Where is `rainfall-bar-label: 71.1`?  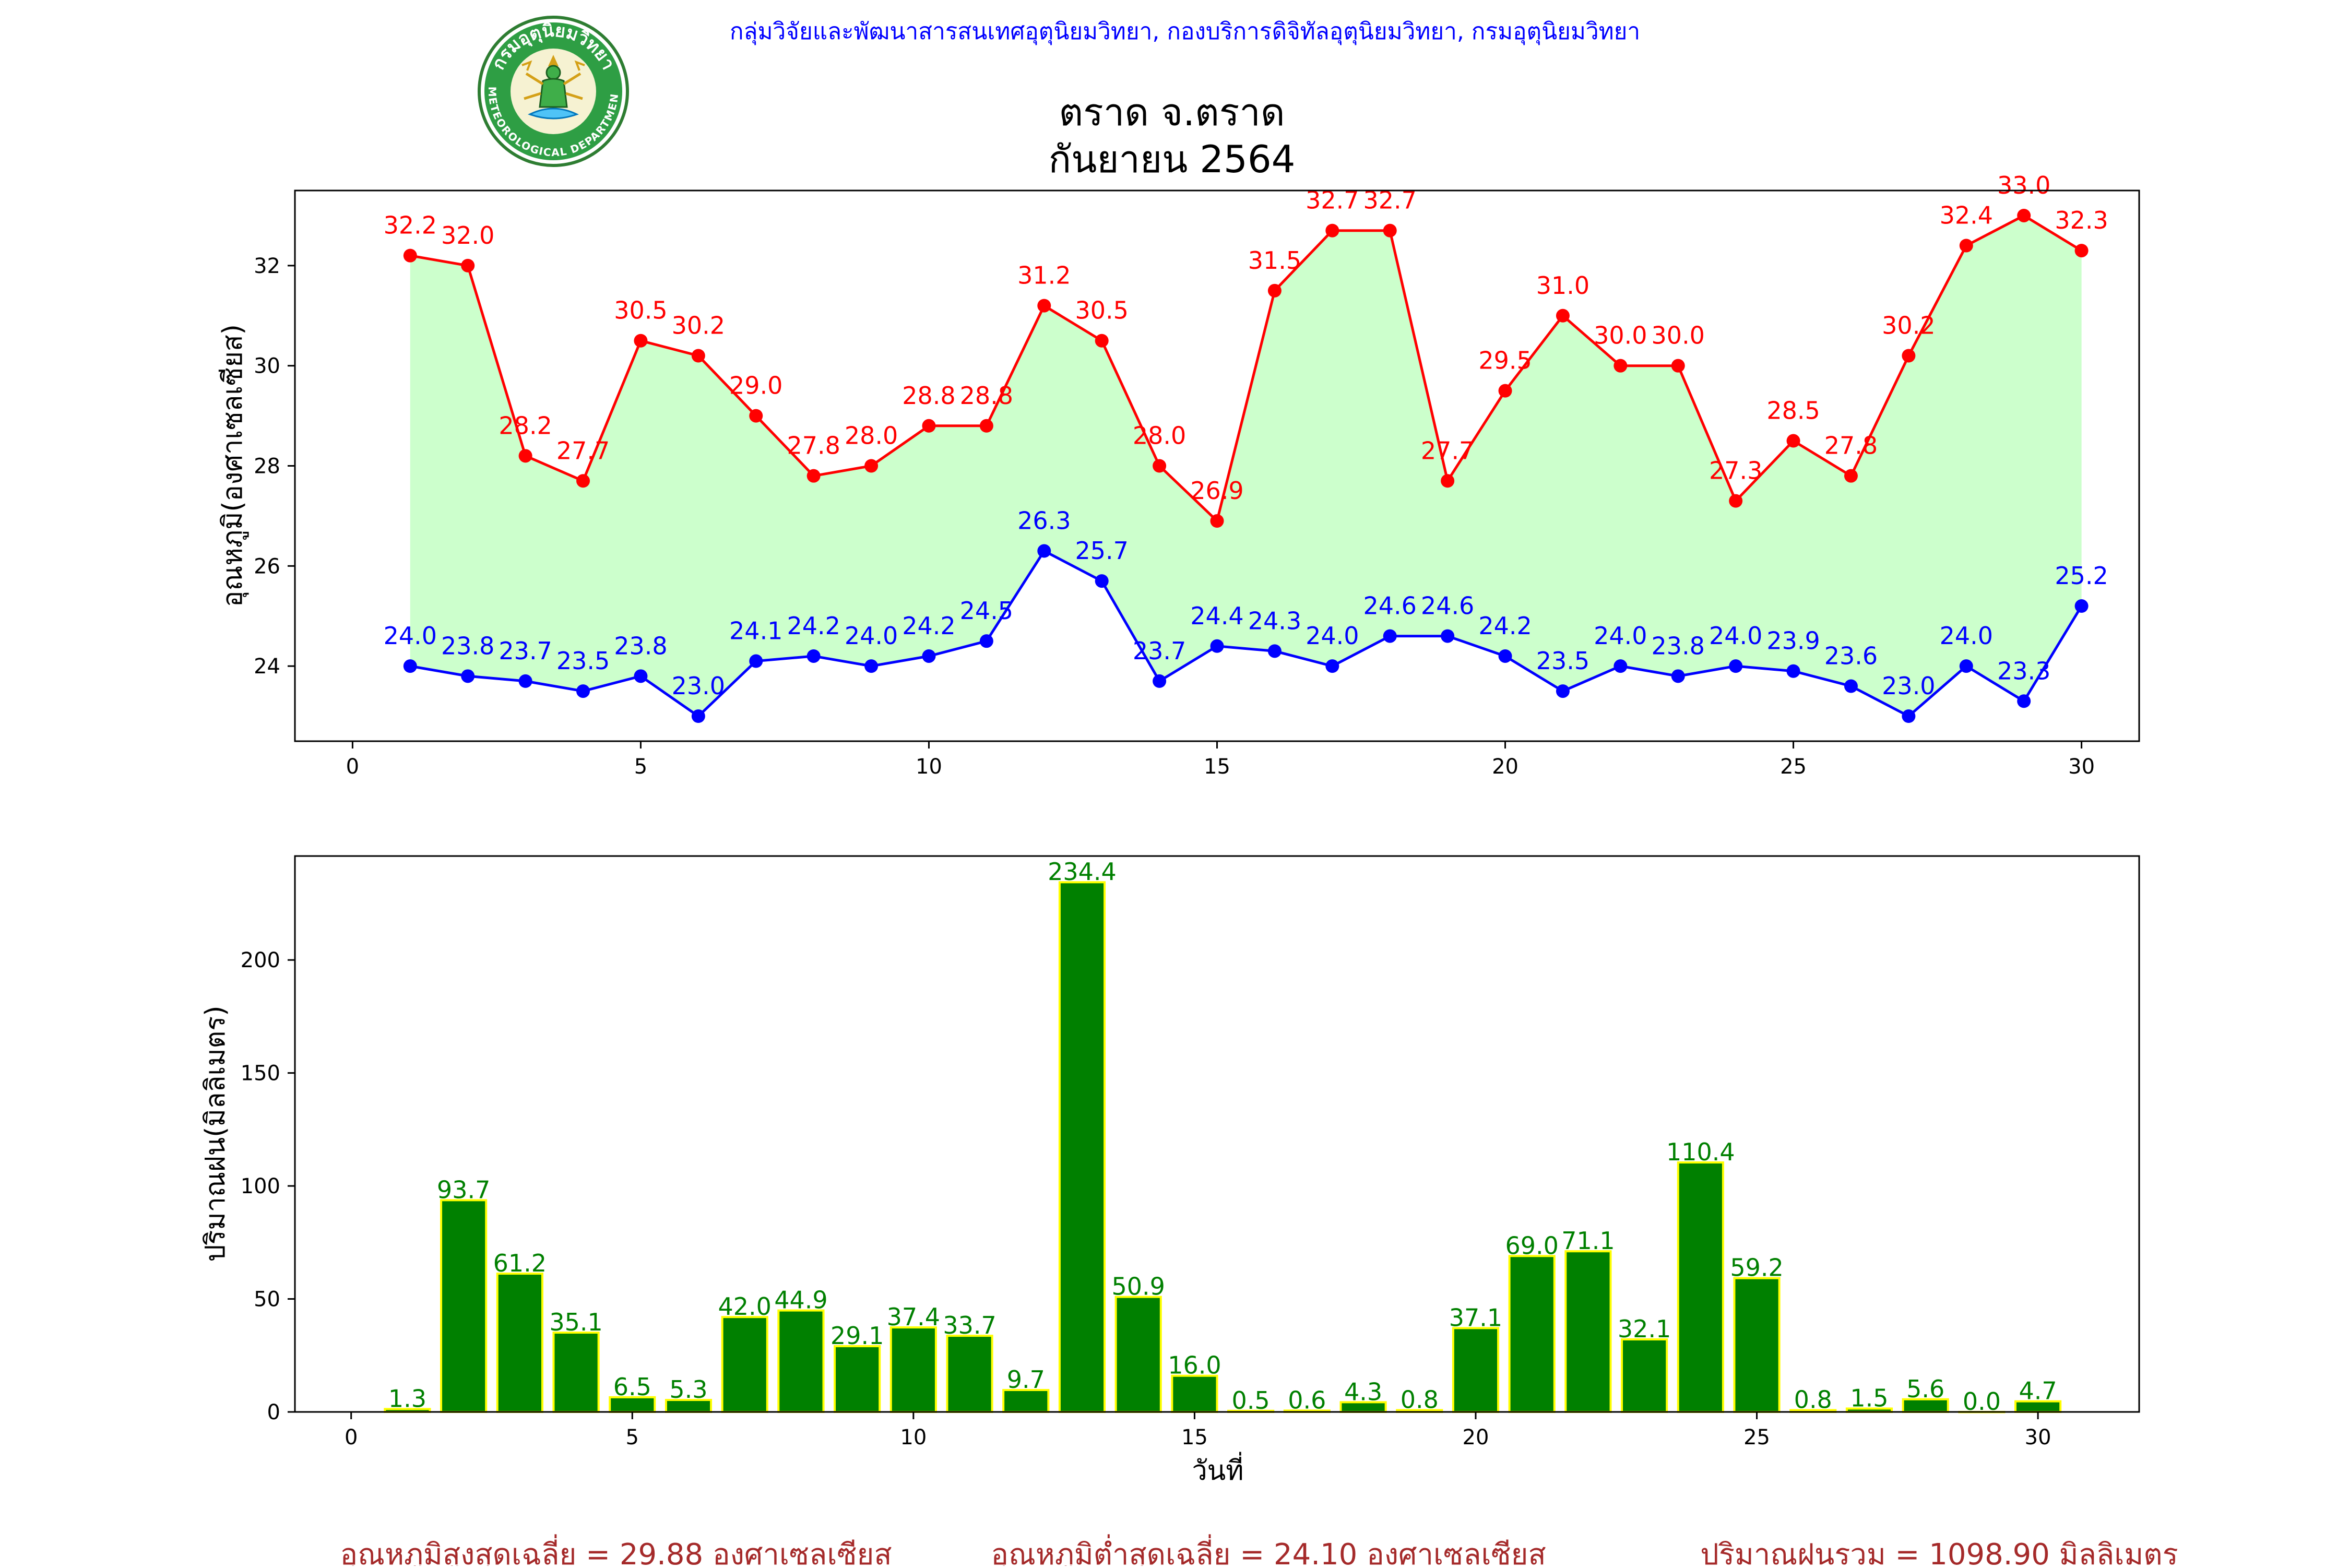
rainfall-bar-label: 71.1 is located at coordinates (1588, 1241).